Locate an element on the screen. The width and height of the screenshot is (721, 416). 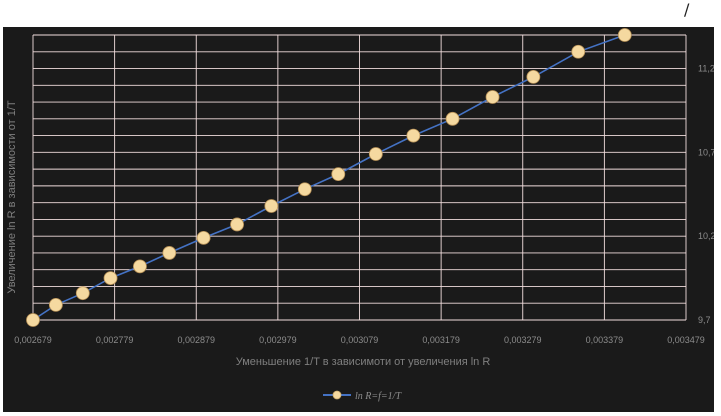
y-tick-label: 10,7 is located at coordinates (706, 152).